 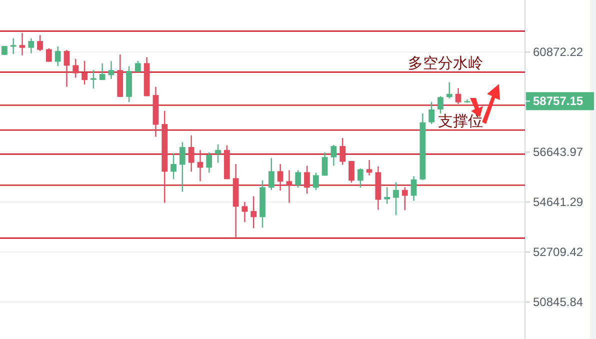 What do you see at coordinates (558, 202) in the screenshot?
I see `y-tick-label: 54641.29` at bounding box center [558, 202].